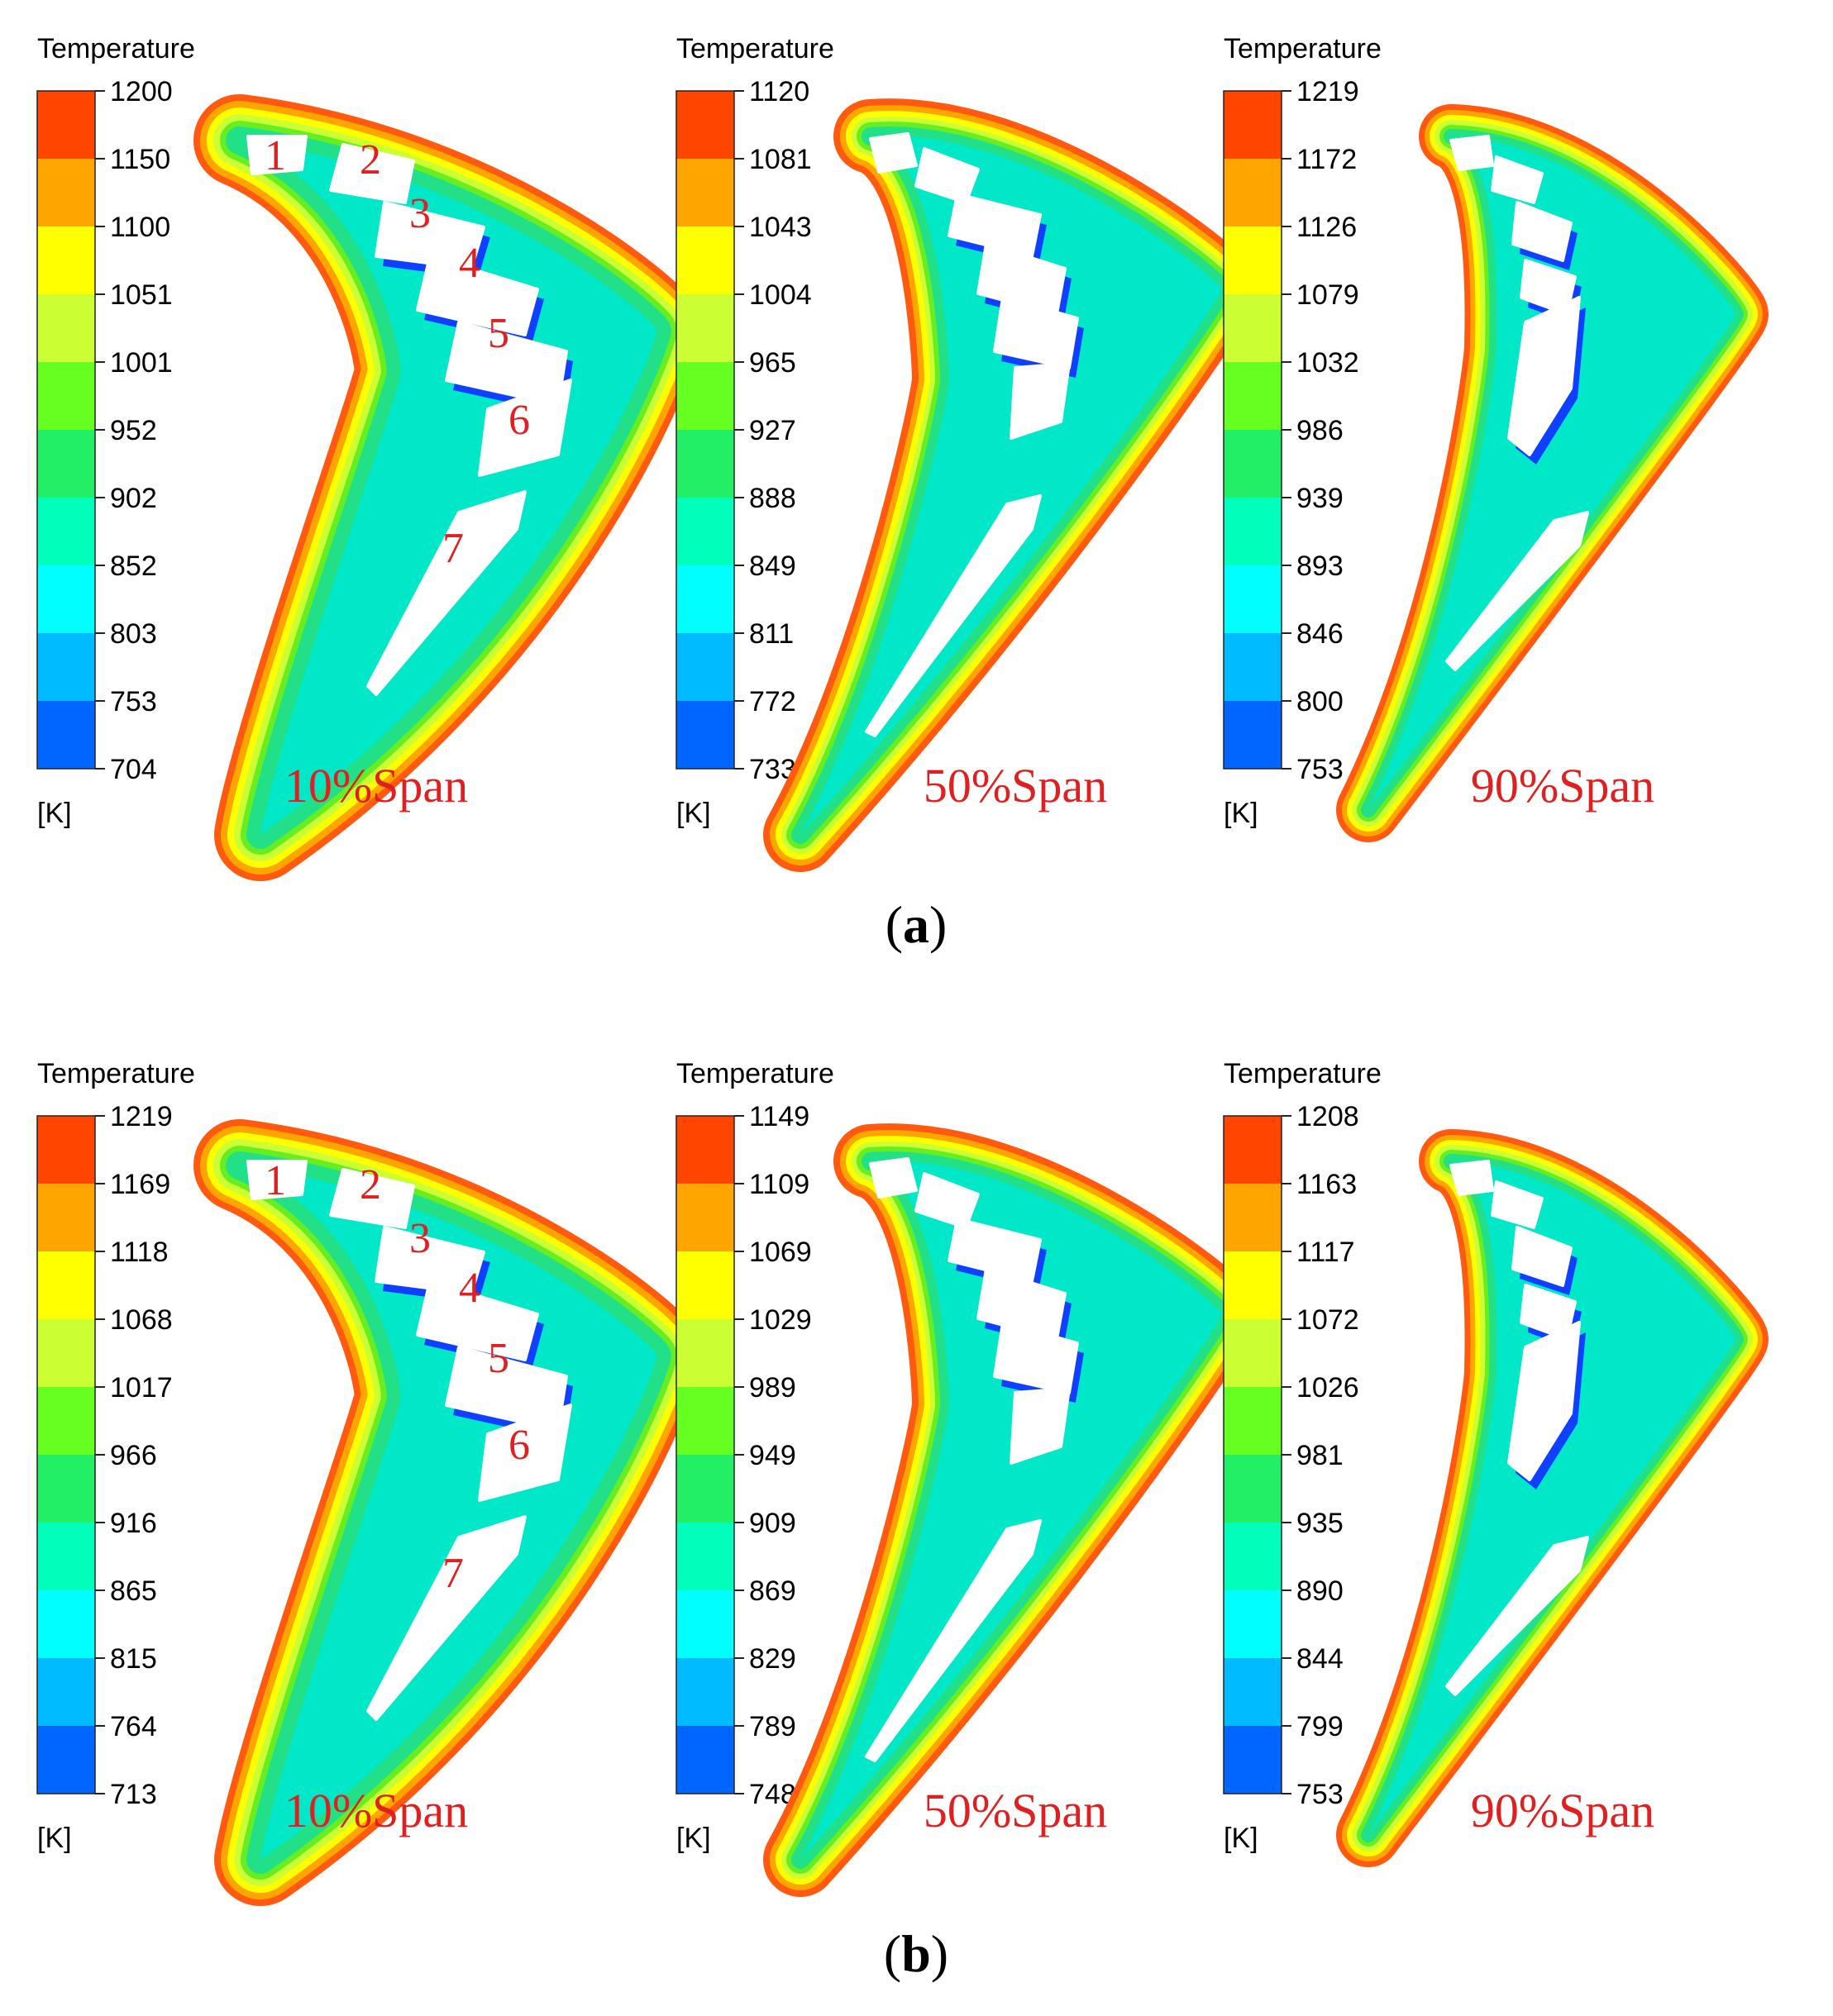 The width and height of the screenshot is (1833, 2016). Describe the element at coordinates (133, 701) in the screenshot. I see `colorbar-tick-label: 753` at that location.